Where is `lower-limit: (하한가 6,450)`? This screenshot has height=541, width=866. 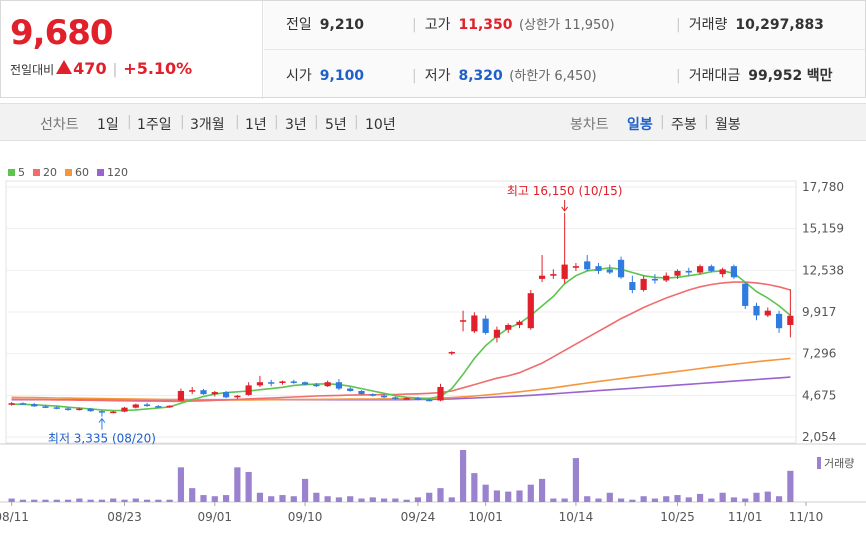 lower-limit: (하한가 6,450) is located at coordinates (553, 76).